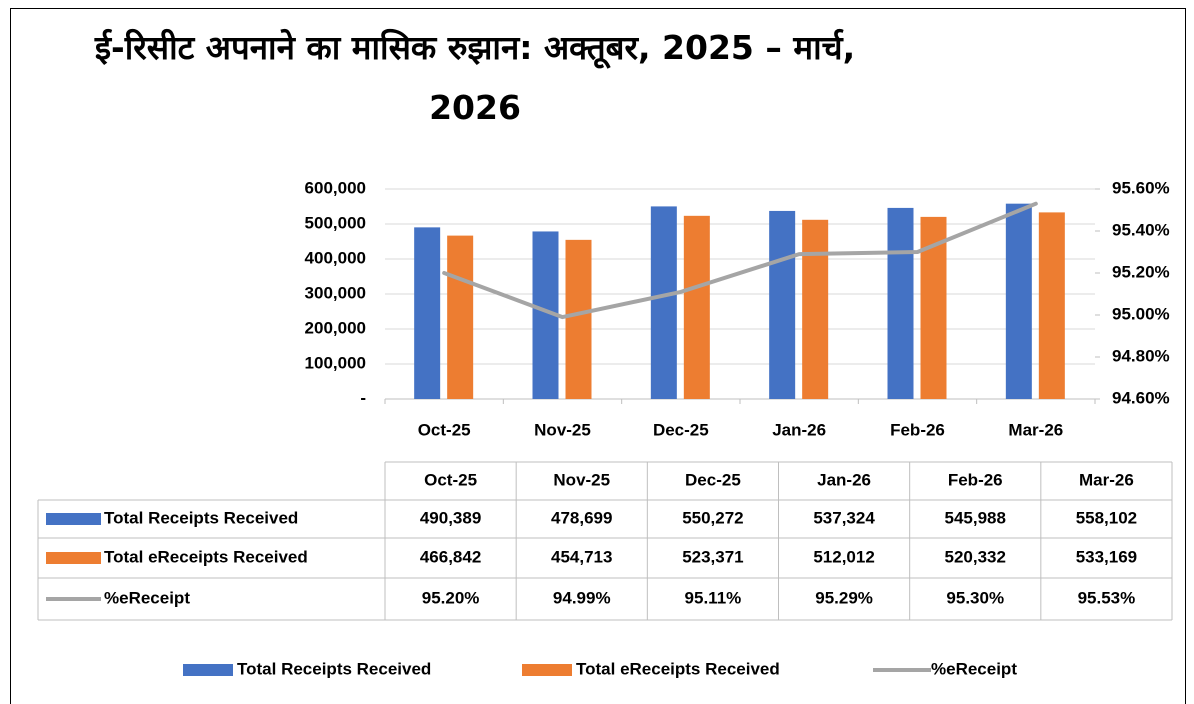  I want to click on y2-tick-label: 95.60%, so click(1141, 187).